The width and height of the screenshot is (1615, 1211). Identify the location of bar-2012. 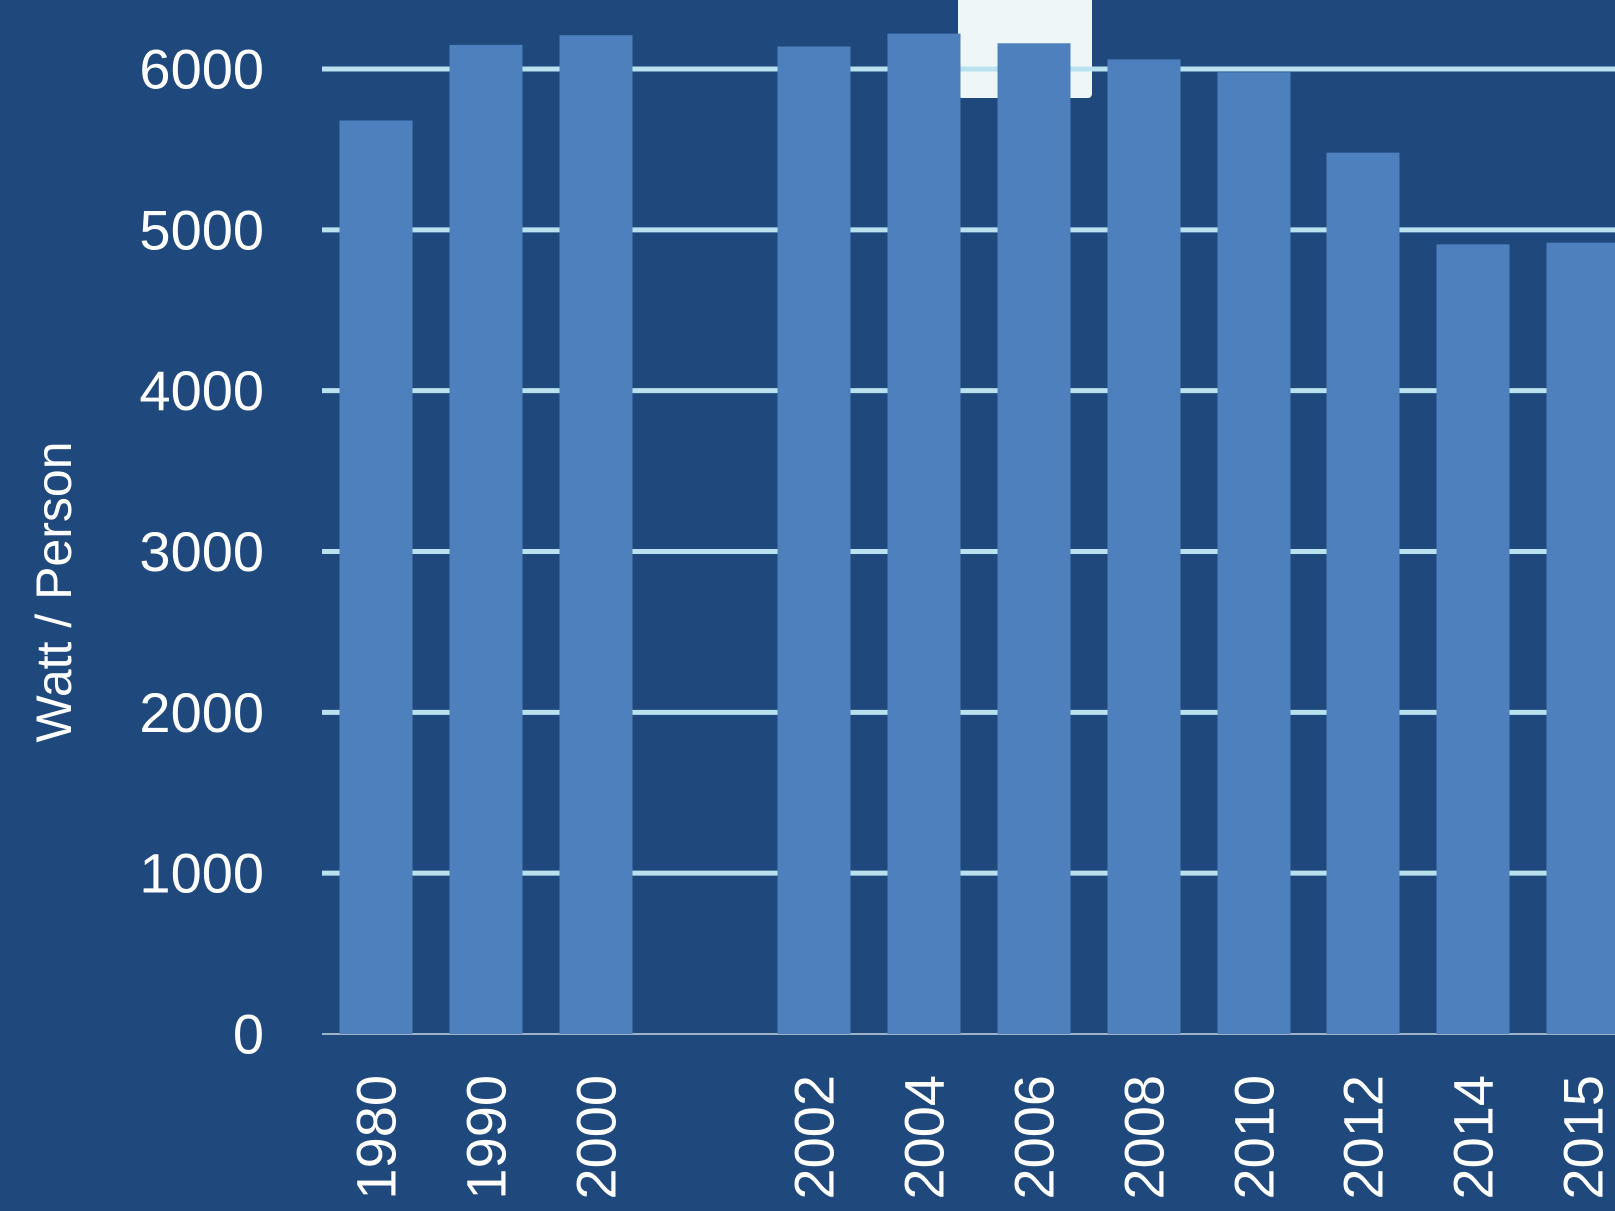
(1363, 593).